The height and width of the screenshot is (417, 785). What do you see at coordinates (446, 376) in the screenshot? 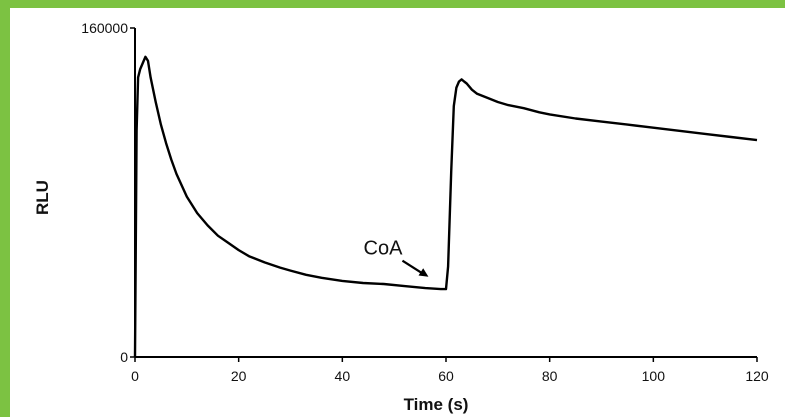
I see `x-tick-label: 60` at bounding box center [446, 376].